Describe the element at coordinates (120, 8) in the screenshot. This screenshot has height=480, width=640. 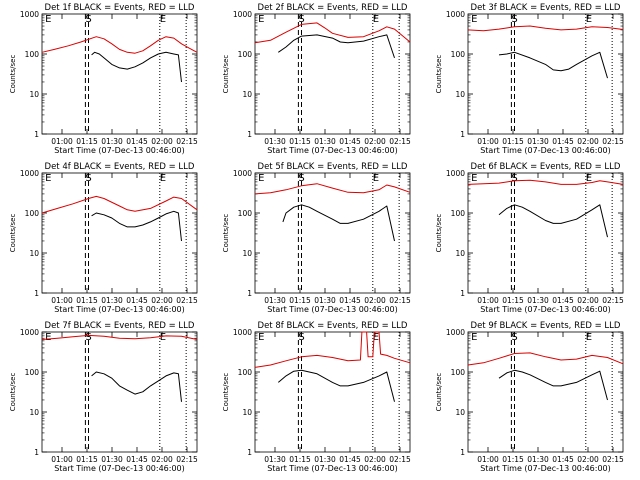
I see `panel-title: Det 1f BLACK = Events, RED = LLD` at that location.